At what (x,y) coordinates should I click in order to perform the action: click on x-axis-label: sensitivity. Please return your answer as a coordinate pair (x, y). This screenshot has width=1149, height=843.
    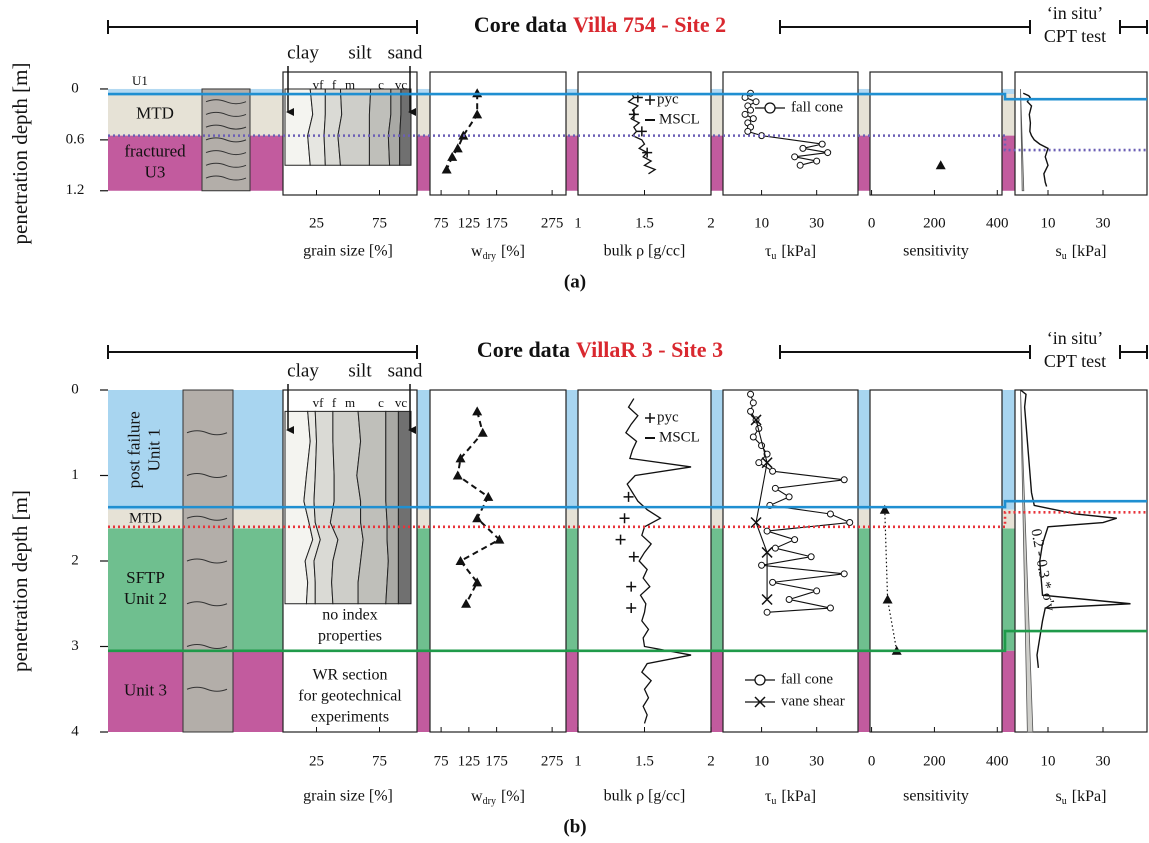
    Looking at the image, I should click on (936, 796).